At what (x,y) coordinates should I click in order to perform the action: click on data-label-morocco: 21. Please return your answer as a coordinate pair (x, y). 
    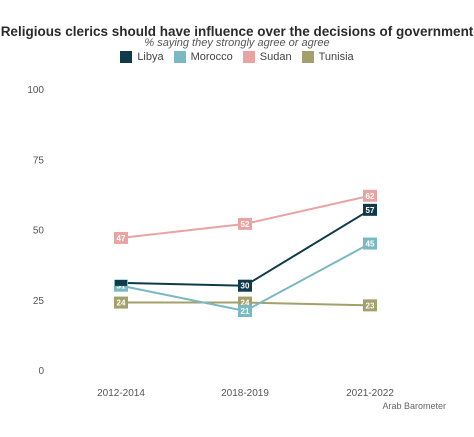
    Looking at the image, I should click on (245, 311).